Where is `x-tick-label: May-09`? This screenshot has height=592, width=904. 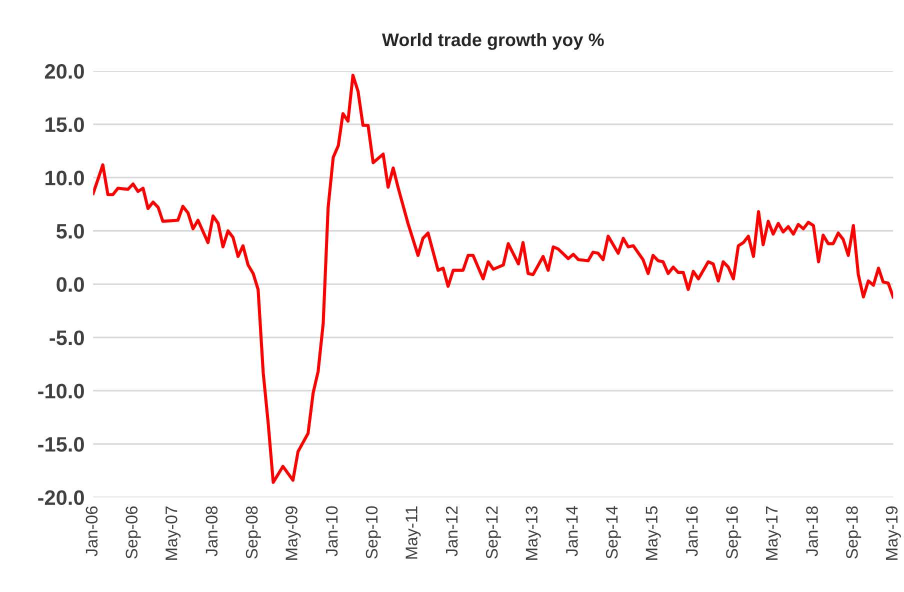 x-tick-label: May-09 is located at coordinates (293, 533).